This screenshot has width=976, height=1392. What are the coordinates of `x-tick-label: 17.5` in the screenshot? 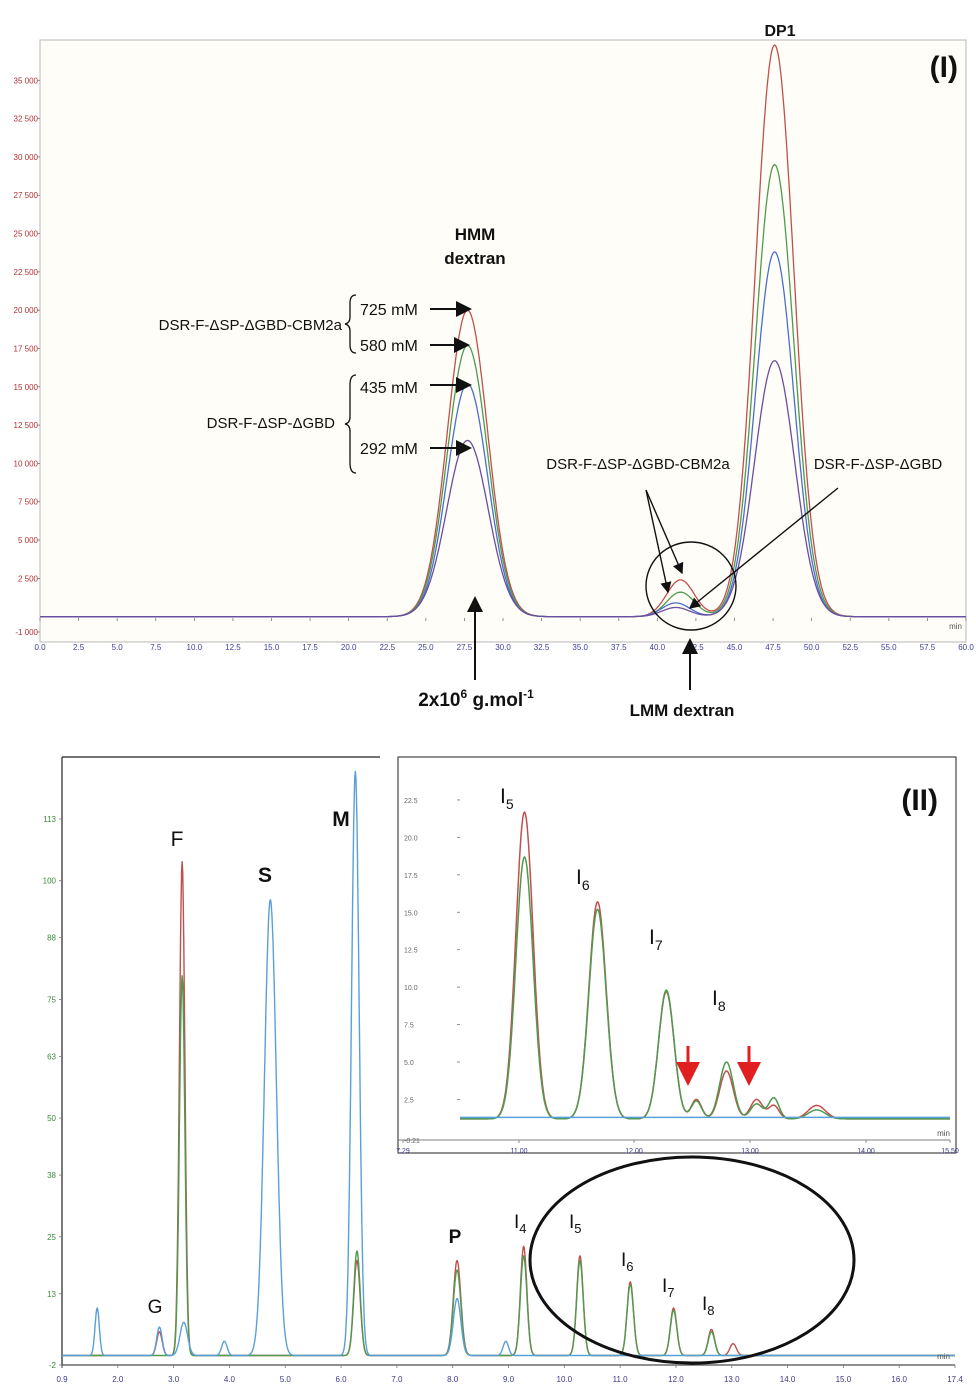 It's located at (310, 647).